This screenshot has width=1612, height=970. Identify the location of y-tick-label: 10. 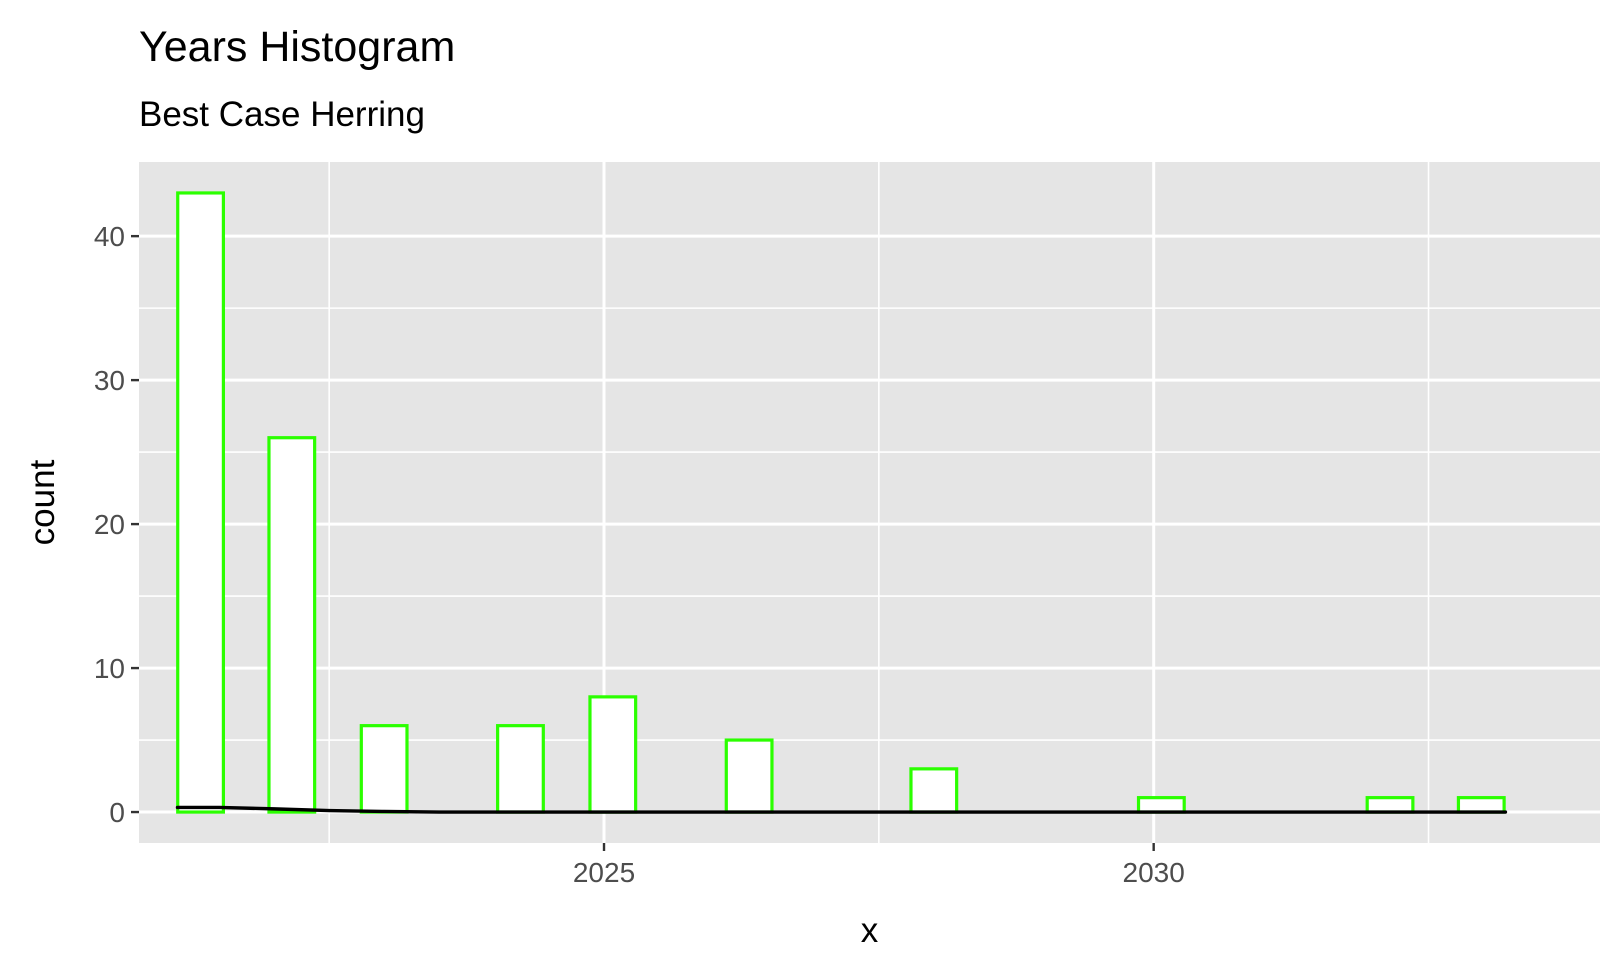
(109, 668).